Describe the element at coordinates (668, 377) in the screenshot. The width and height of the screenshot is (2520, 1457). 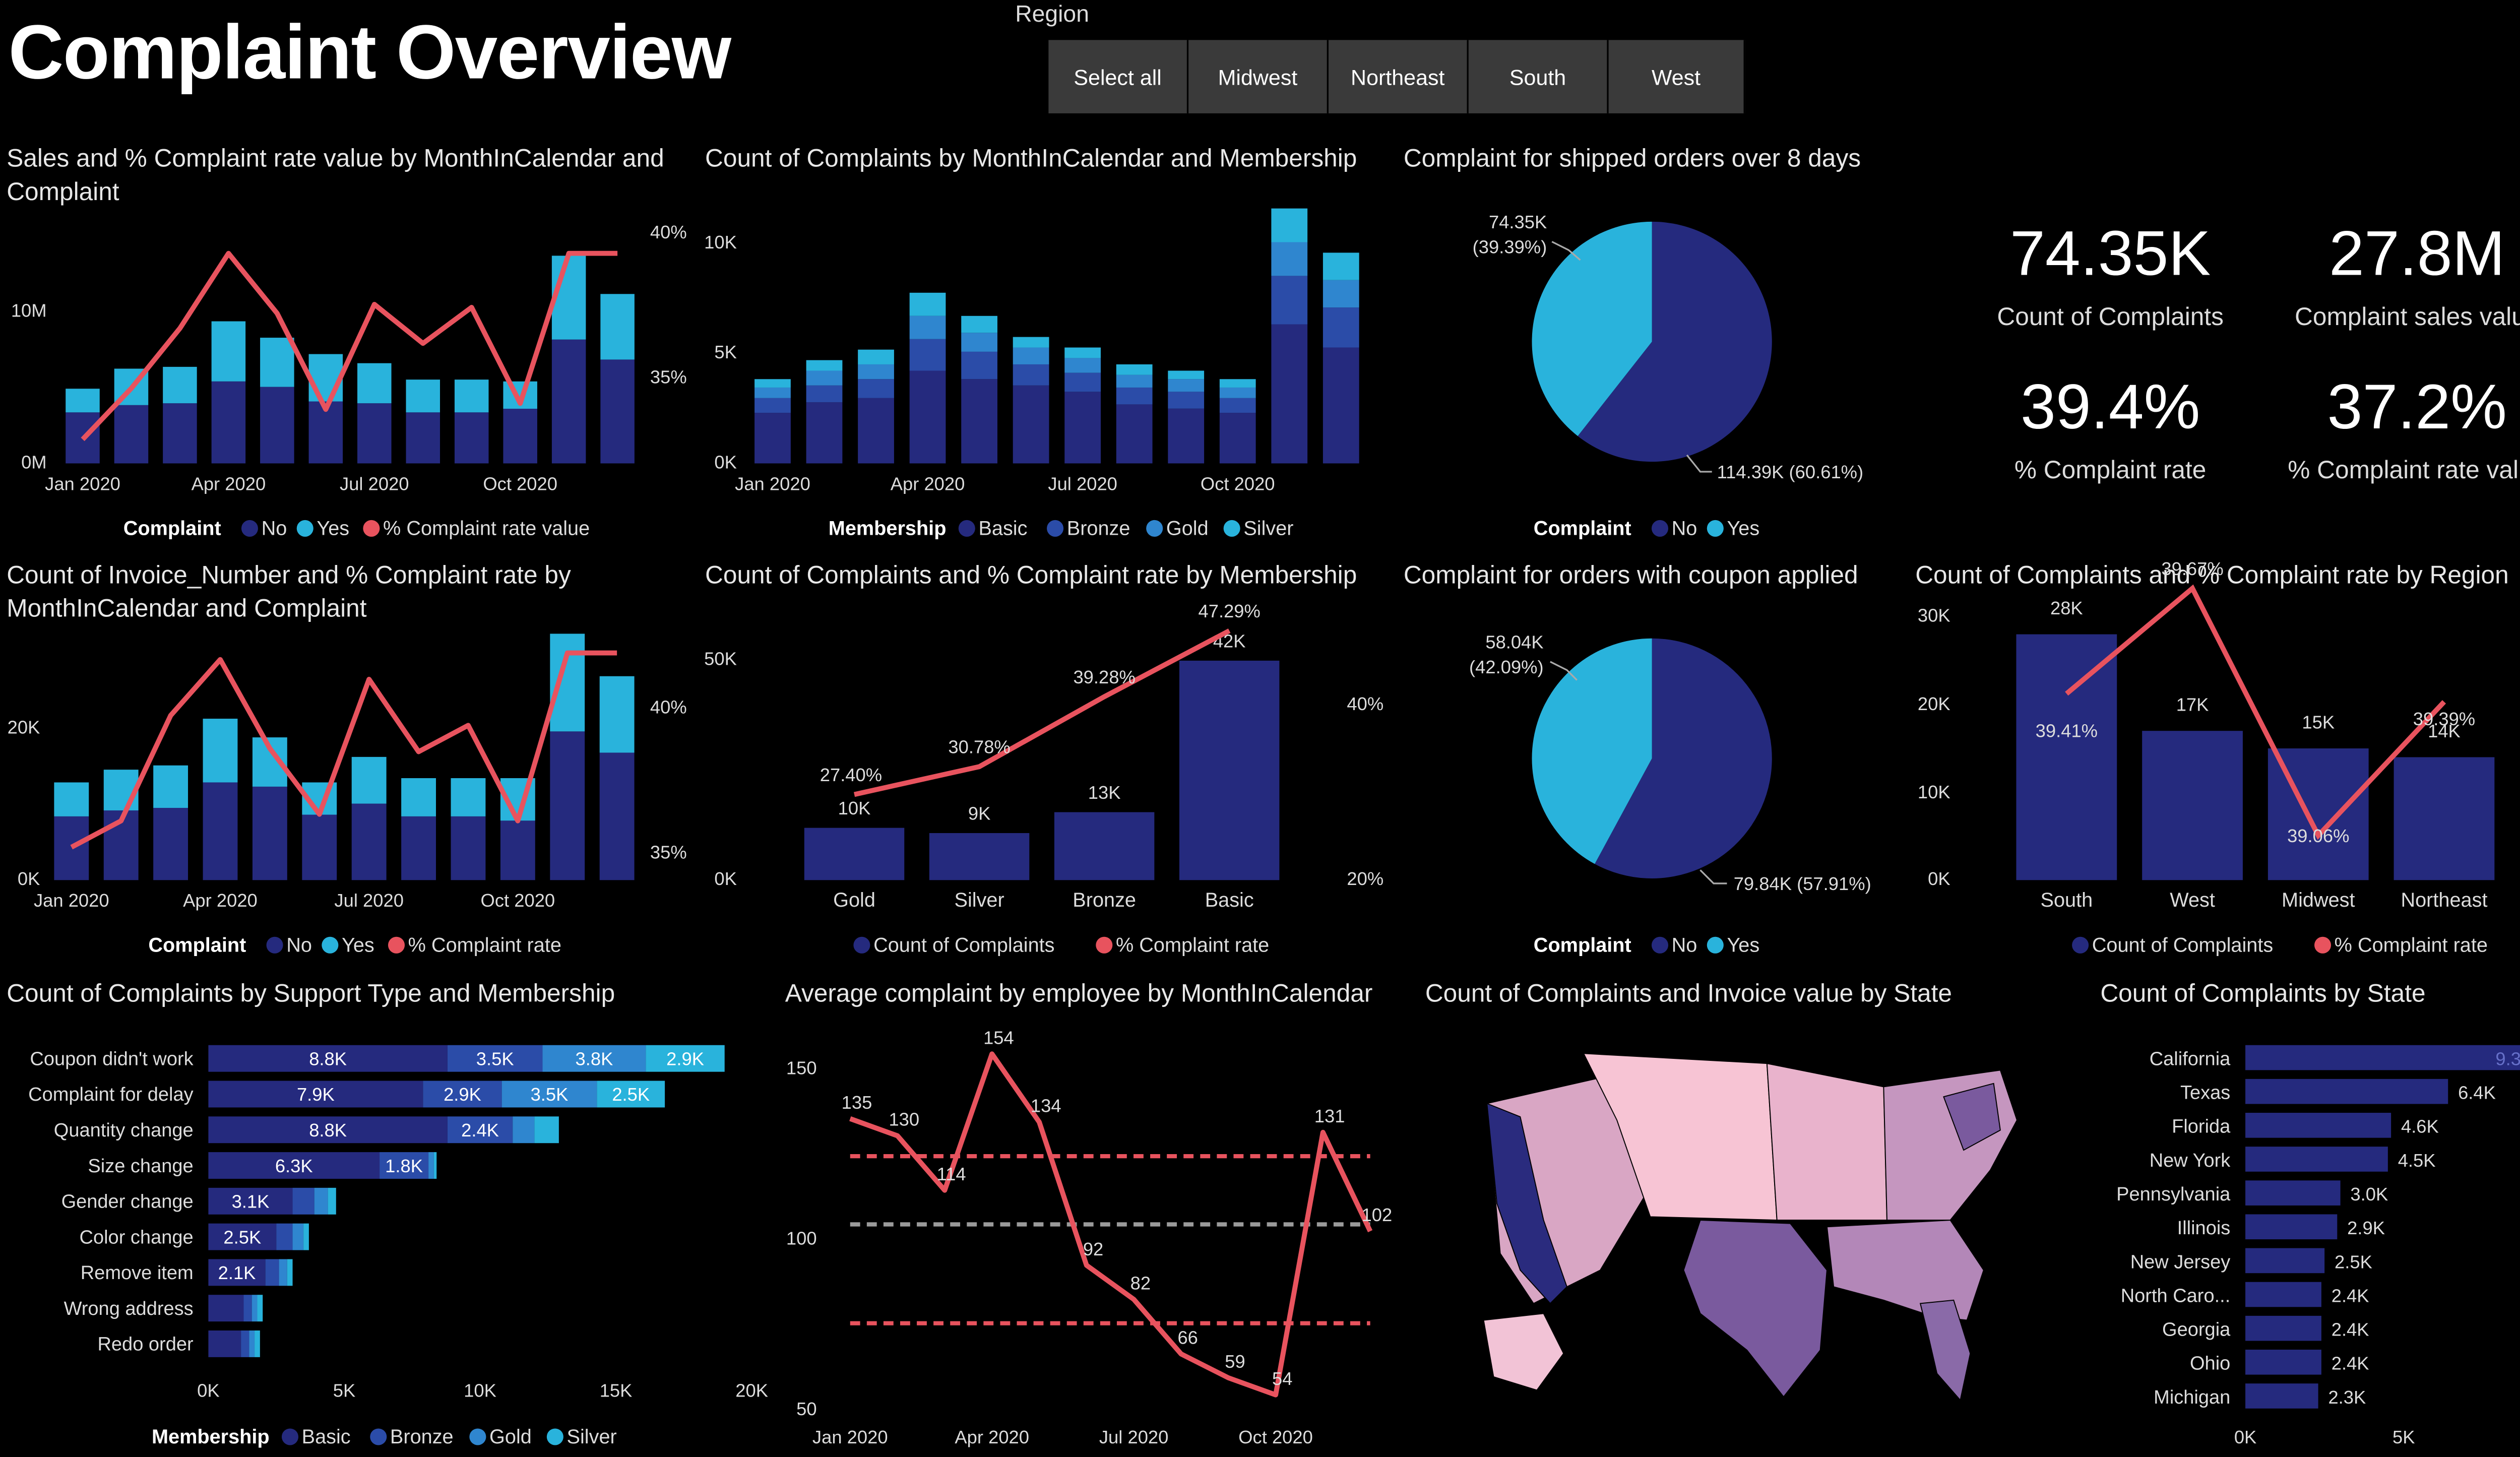
I see `sales-month-y2-tick: 35%` at that location.